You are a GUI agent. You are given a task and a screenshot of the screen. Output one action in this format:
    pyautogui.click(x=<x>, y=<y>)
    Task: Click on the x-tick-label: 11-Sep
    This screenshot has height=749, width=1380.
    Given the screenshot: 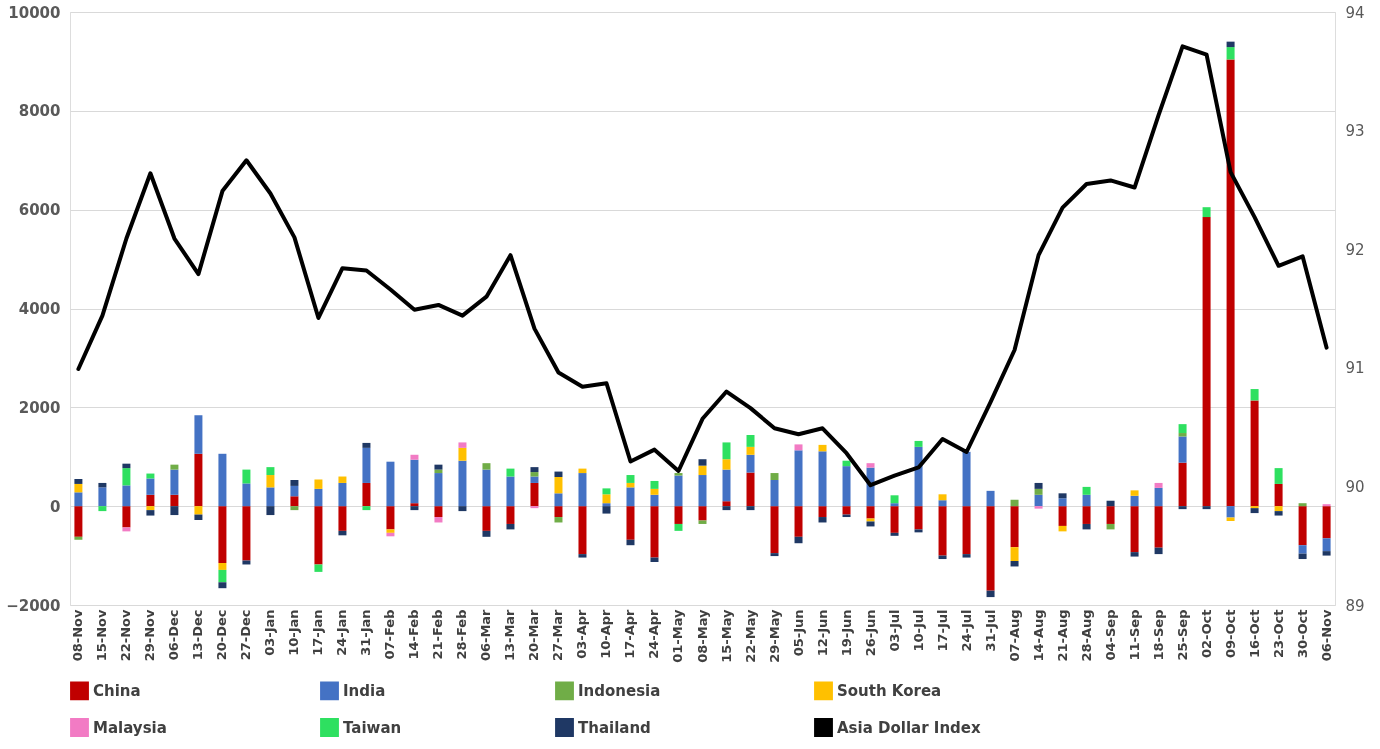 What is the action you would take?
    pyautogui.click(x=1134, y=635)
    